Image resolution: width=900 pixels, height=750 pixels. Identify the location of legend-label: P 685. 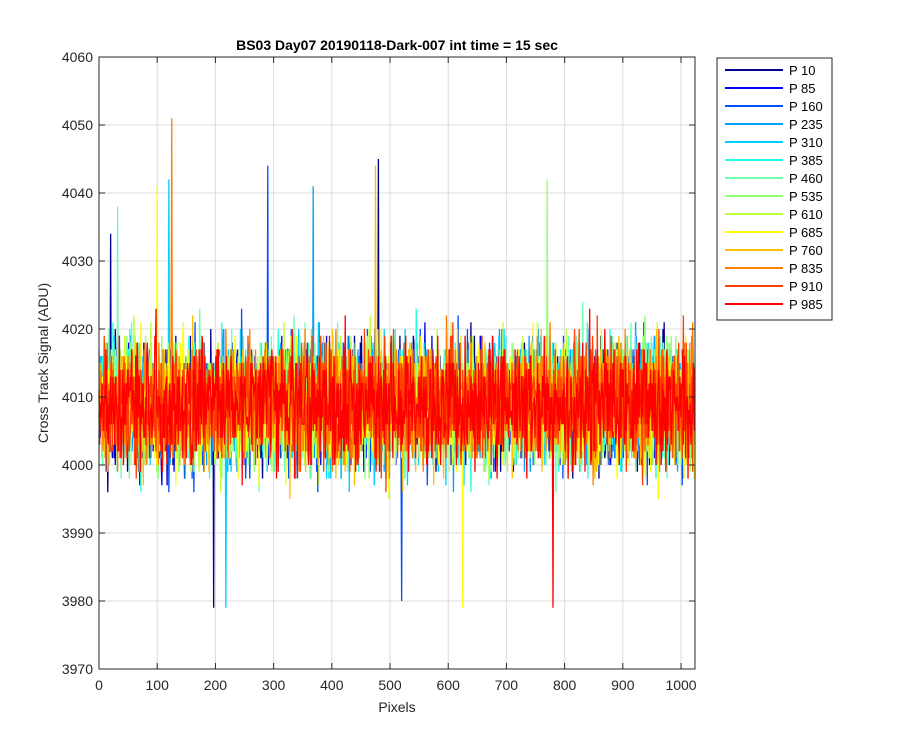
(806, 232).